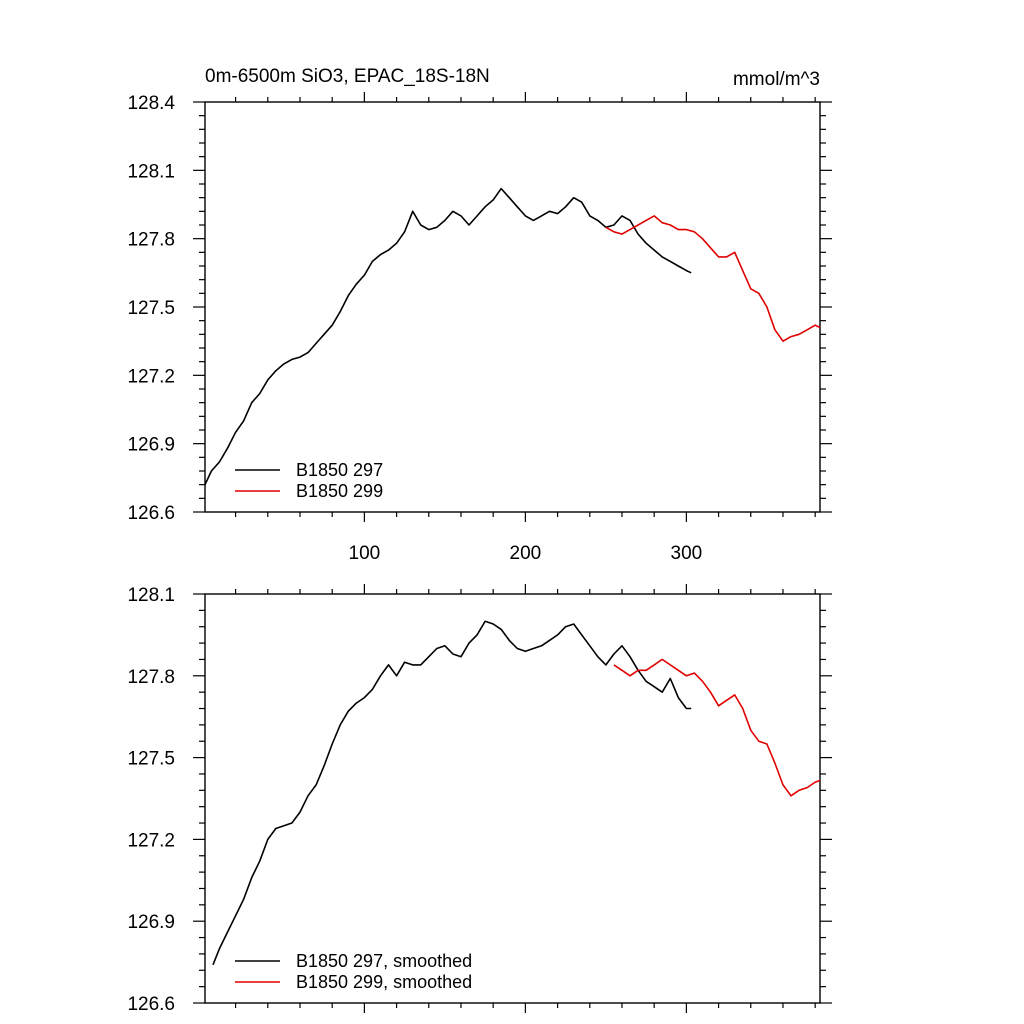  Describe the element at coordinates (526, 553) in the screenshot. I see `x-tick-label: 200` at that location.